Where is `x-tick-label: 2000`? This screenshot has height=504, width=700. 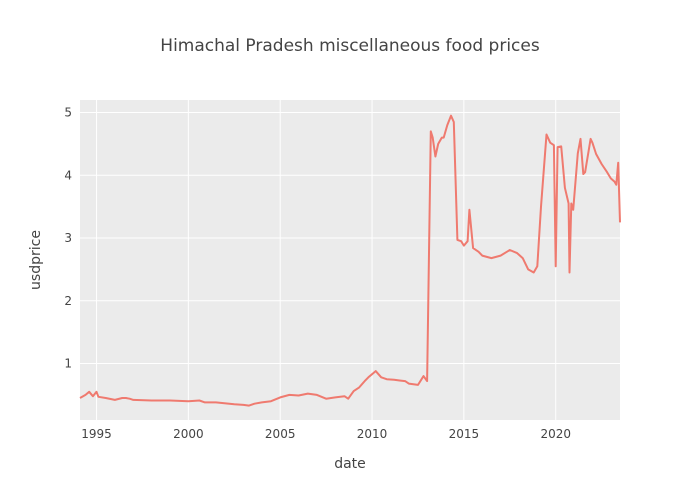
x-tick-label: 2000 is located at coordinates (188, 434).